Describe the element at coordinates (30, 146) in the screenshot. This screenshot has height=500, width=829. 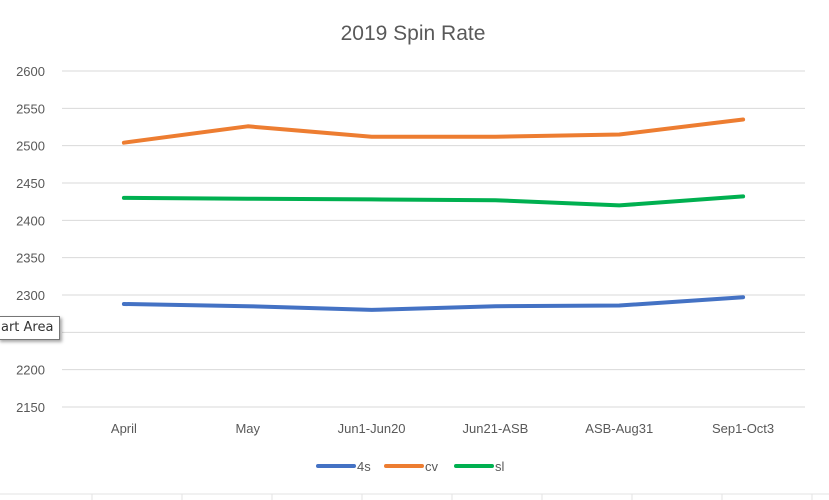
I see `y-tick-label: 2500` at that location.